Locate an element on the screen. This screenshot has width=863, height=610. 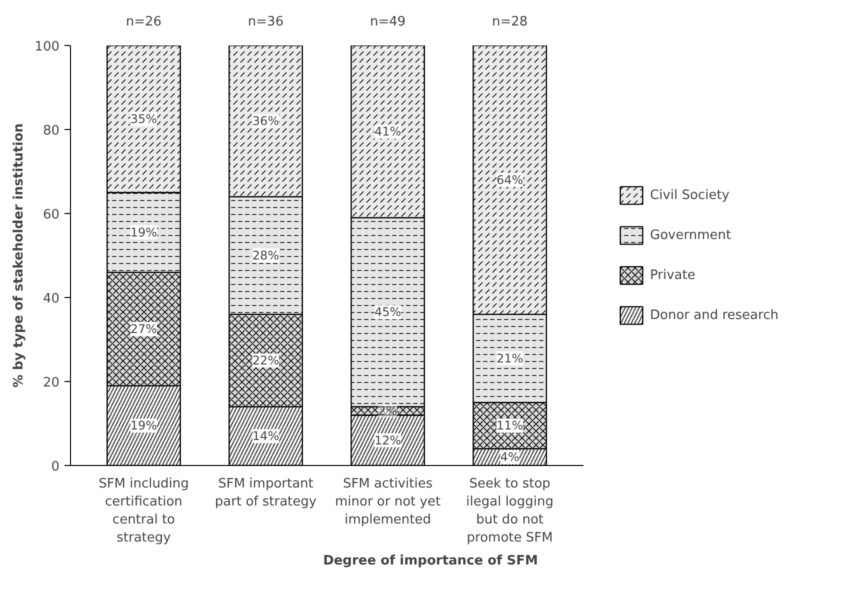
x-axis-title: Degree of importance of SFM is located at coordinates (430, 561).